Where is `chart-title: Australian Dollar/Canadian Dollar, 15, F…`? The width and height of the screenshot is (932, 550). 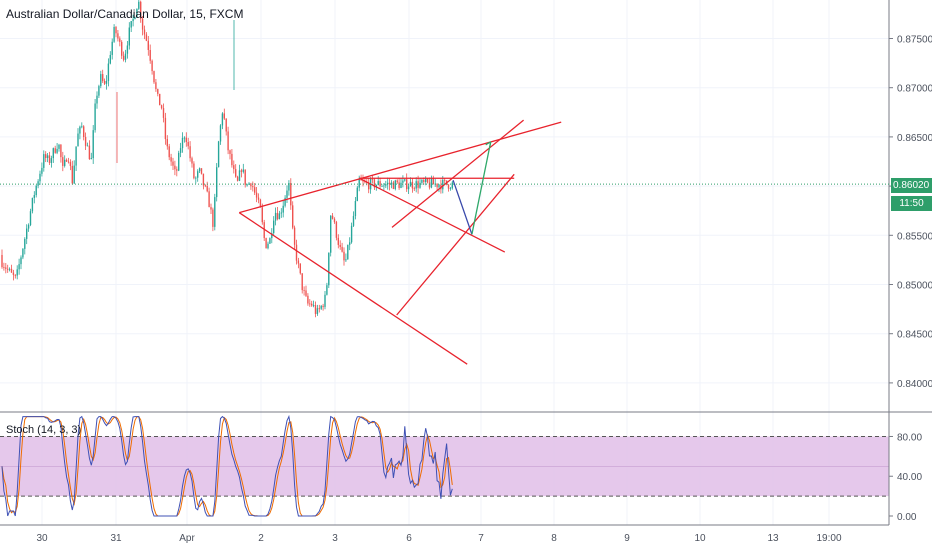 chart-title: Australian Dollar/Canadian Dollar, 15, F… is located at coordinates (125, 14).